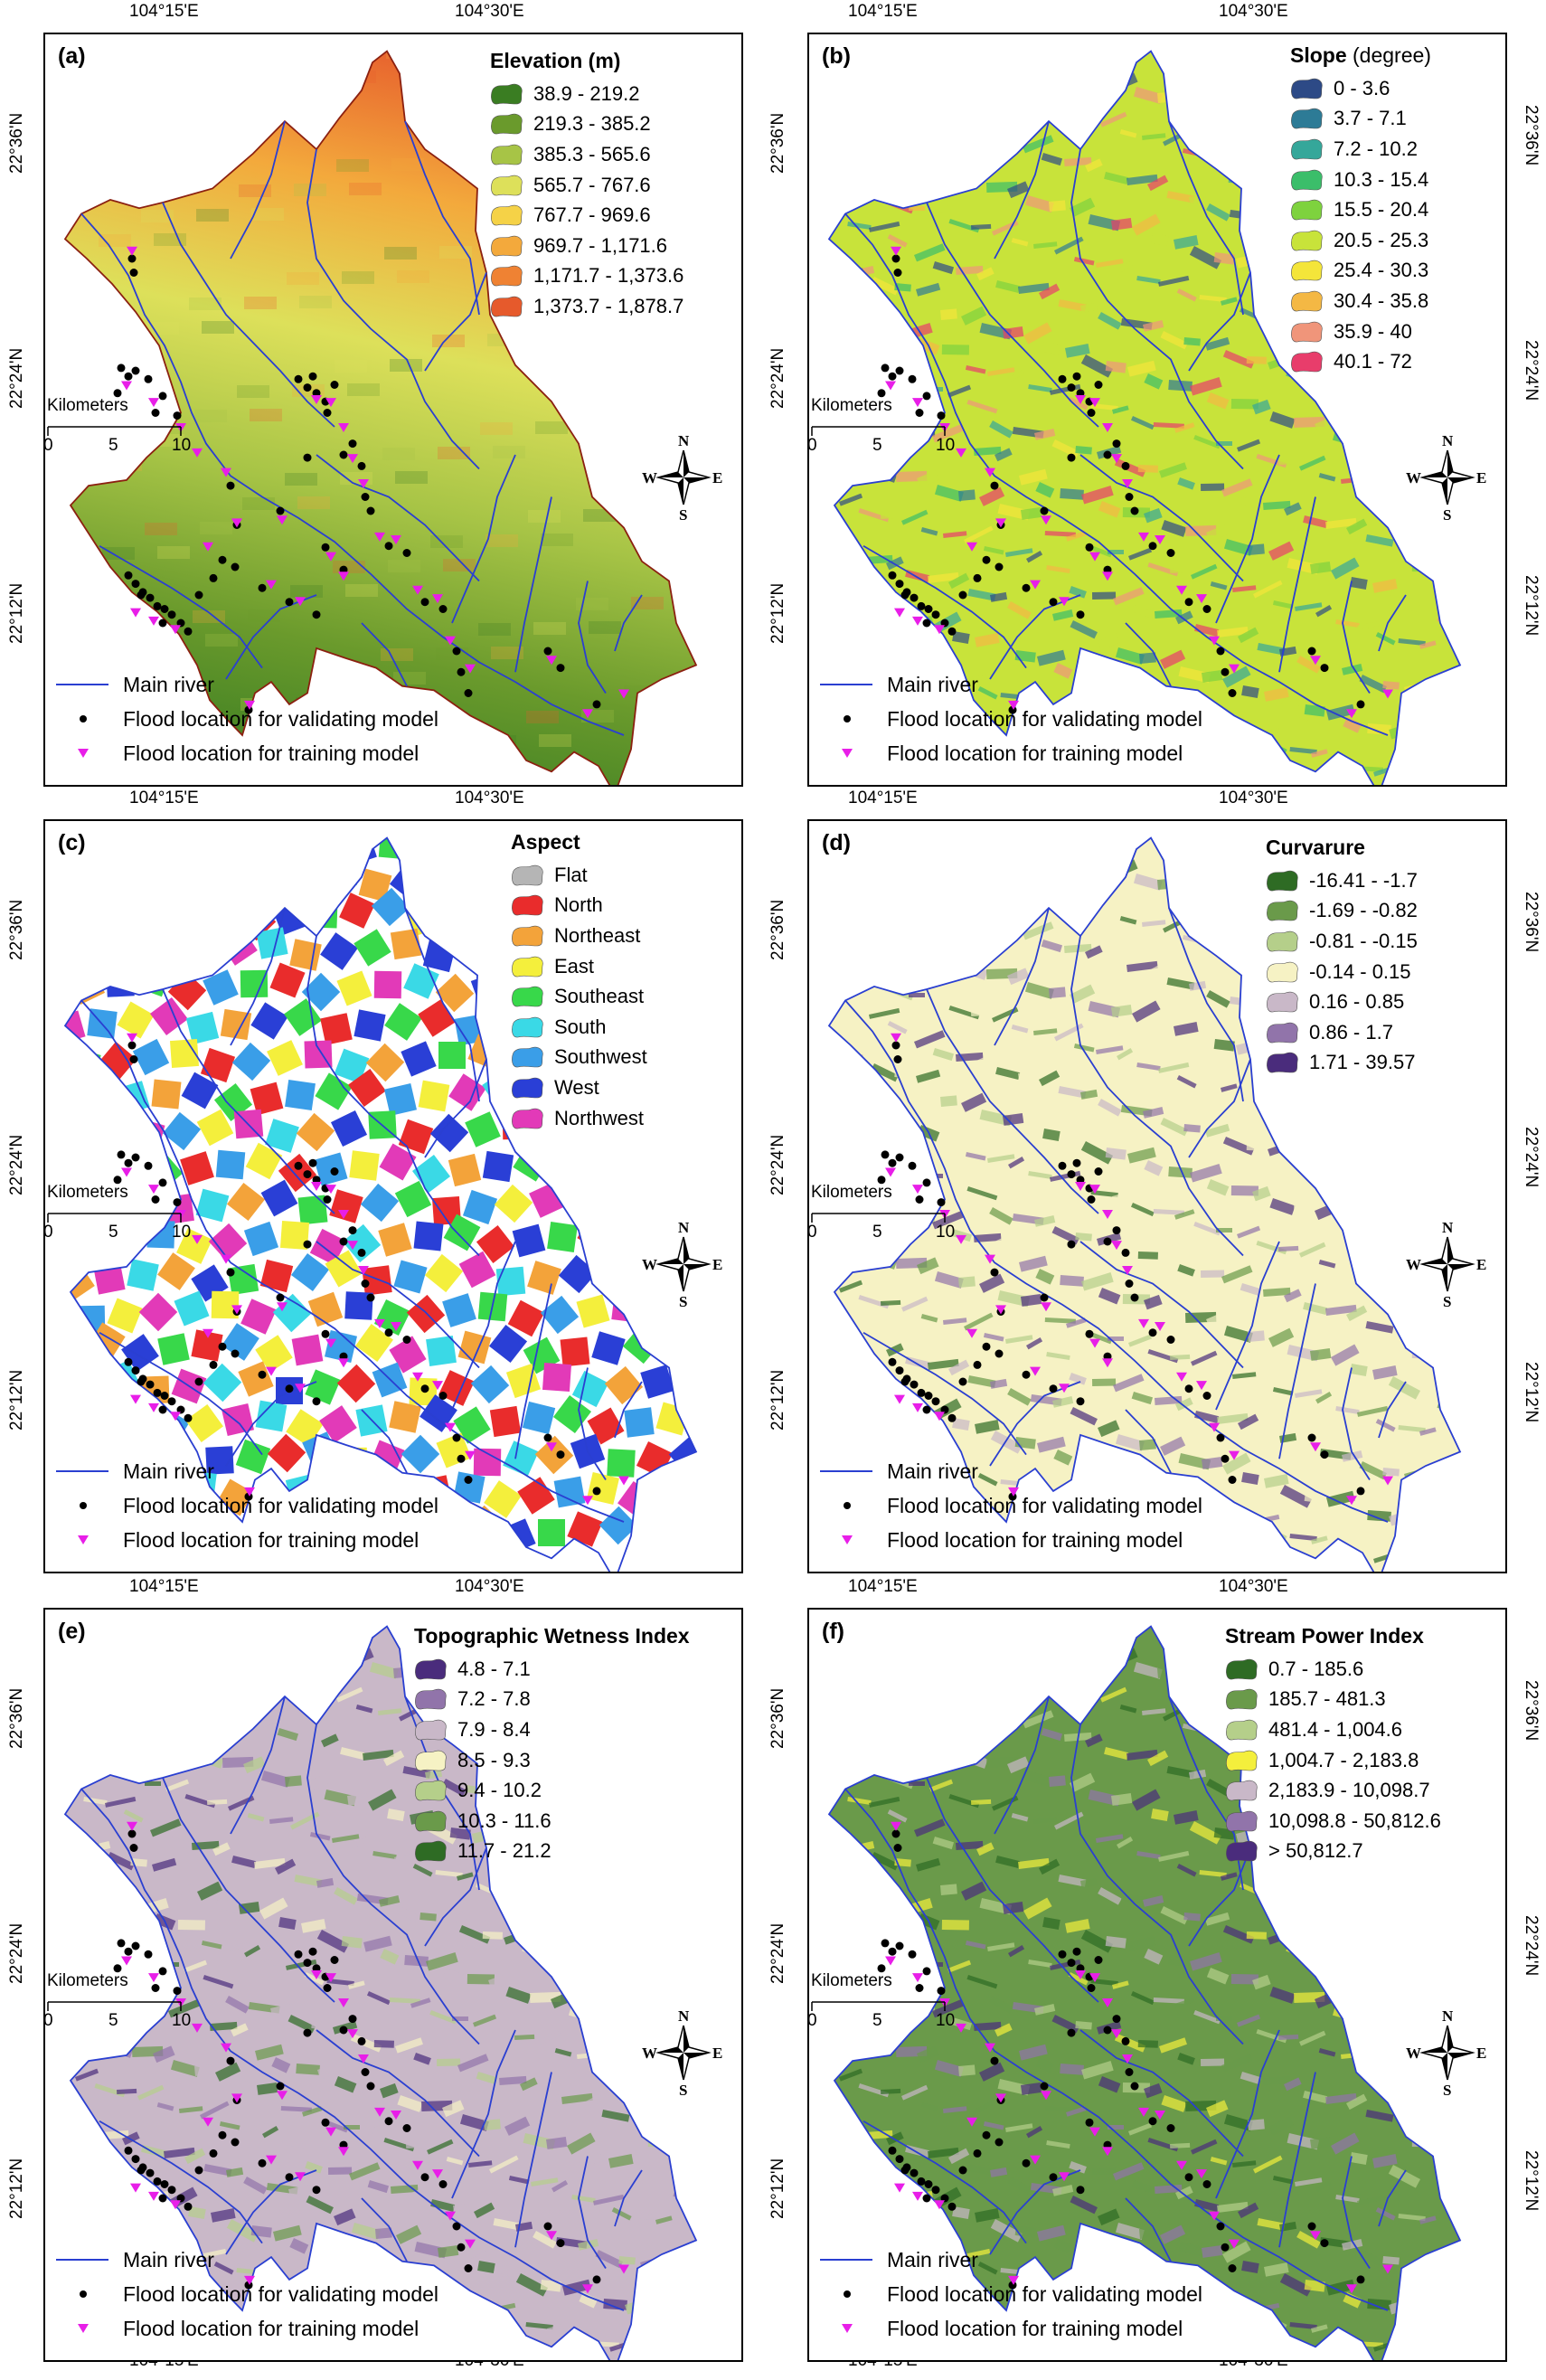  Describe the element at coordinates (164, 799) in the screenshot. I see `lon-label-top-c-15: 104°15'E` at that location.